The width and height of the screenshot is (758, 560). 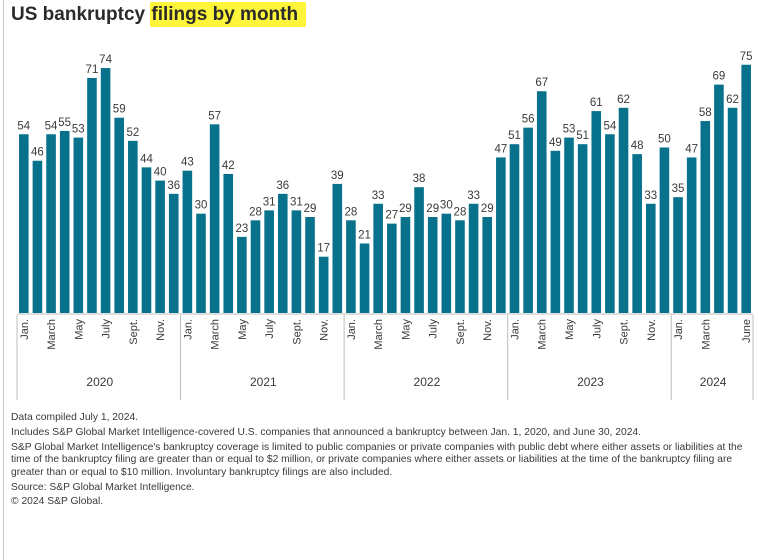 What do you see at coordinates (691, 235) in the screenshot?
I see `bar-2024-feb` at bounding box center [691, 235].